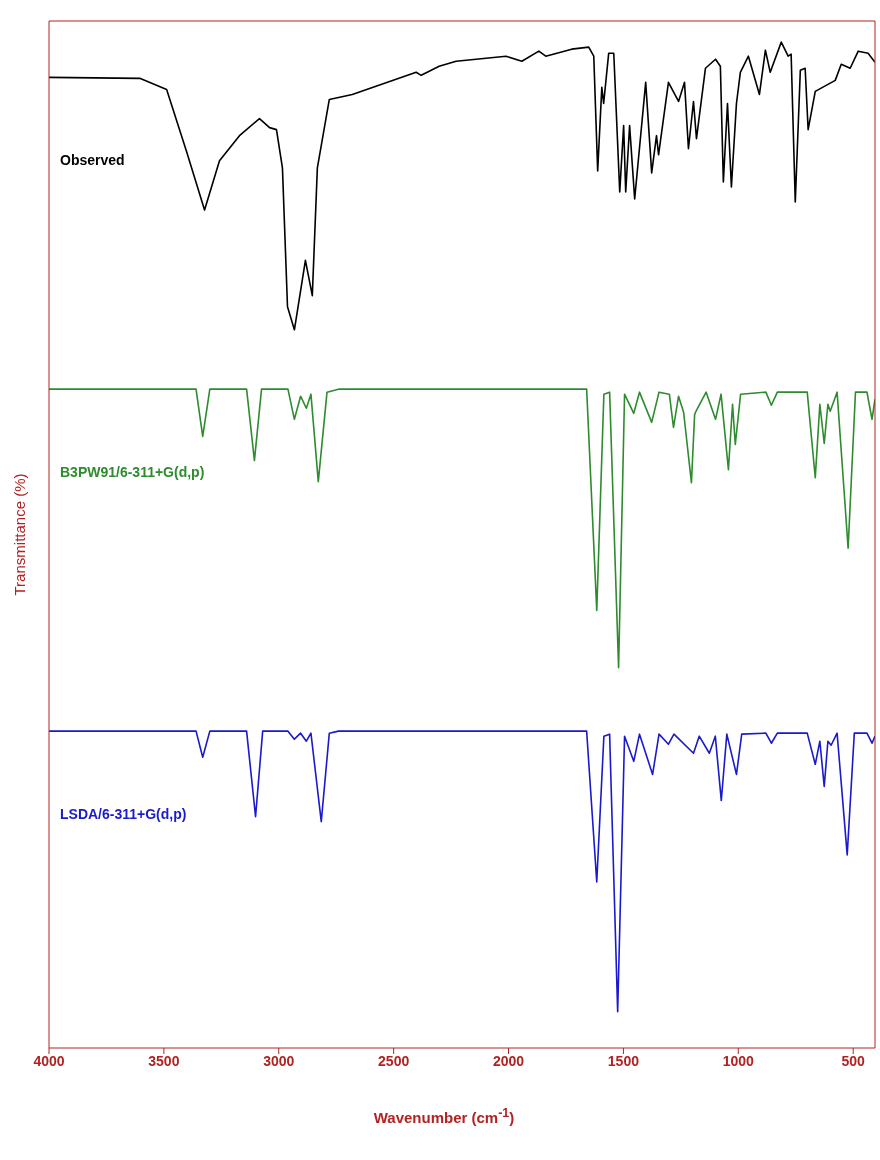  What do you see at coordinates (20, 534) in the screenshot?
I see `y-axis-title: Transmittance (%)` at bounding box center [20, 534].